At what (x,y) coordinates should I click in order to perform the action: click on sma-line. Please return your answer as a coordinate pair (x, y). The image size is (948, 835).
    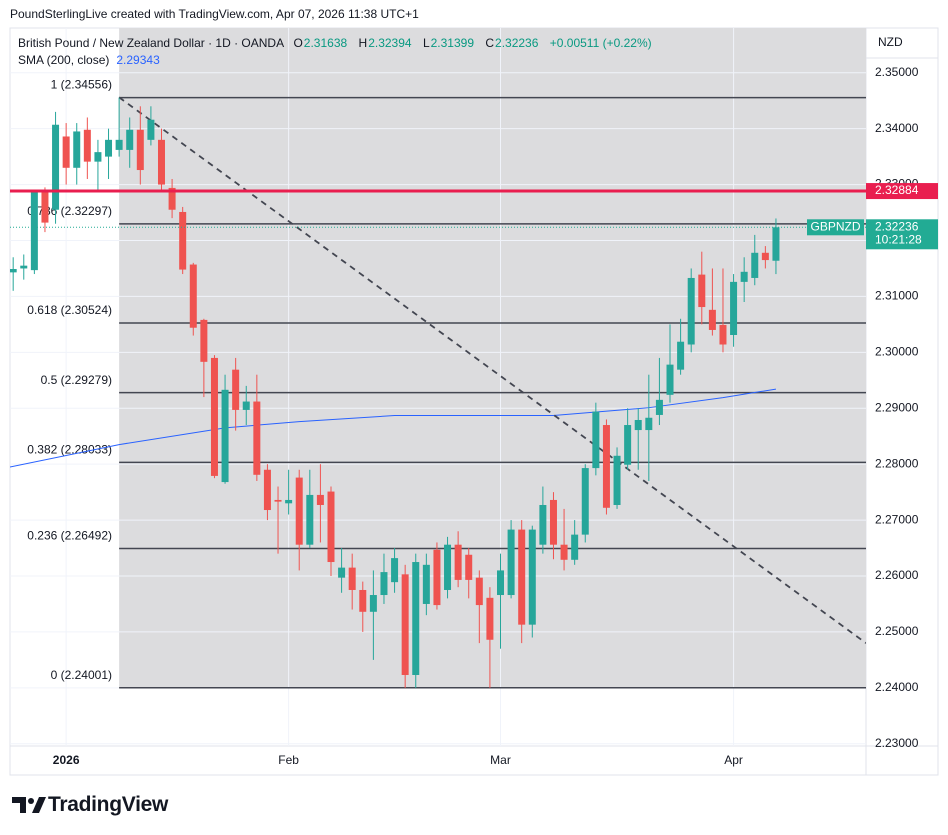
    Looking at the image, I should click on (393, 428).